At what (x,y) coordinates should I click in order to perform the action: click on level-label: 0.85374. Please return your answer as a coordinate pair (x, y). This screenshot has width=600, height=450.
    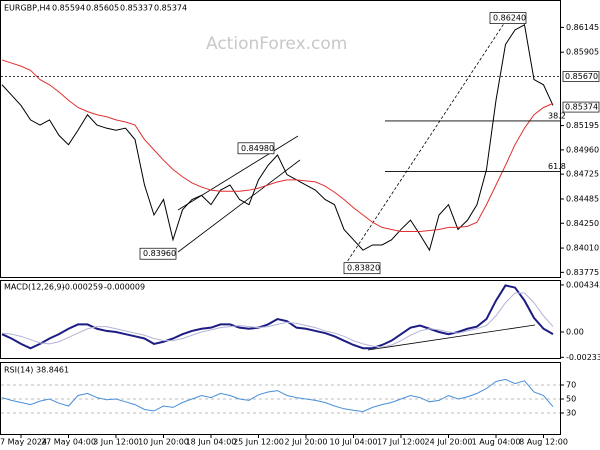
    Looking at the image, I should click on (581, 107).